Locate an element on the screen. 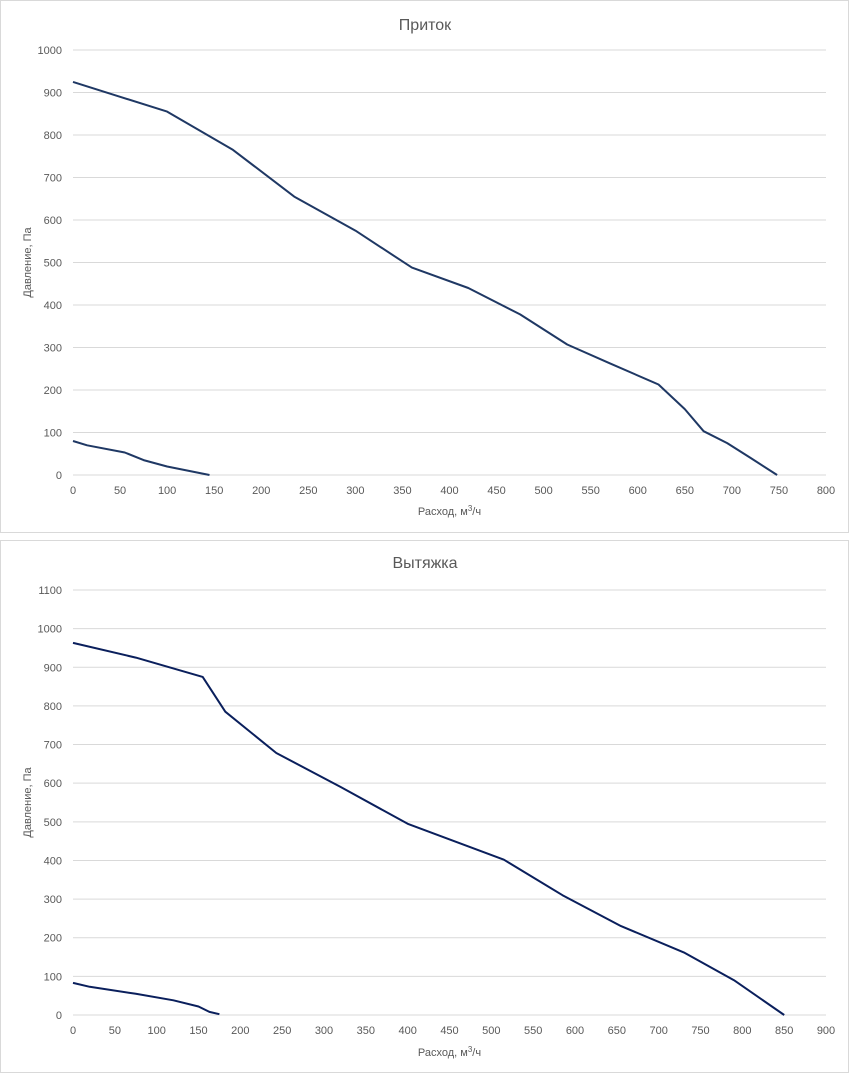 Image resolution: width=850 pixels, height=1074 pixels. chart1-ytick-500: 500 is located at coordinates (53, 264).